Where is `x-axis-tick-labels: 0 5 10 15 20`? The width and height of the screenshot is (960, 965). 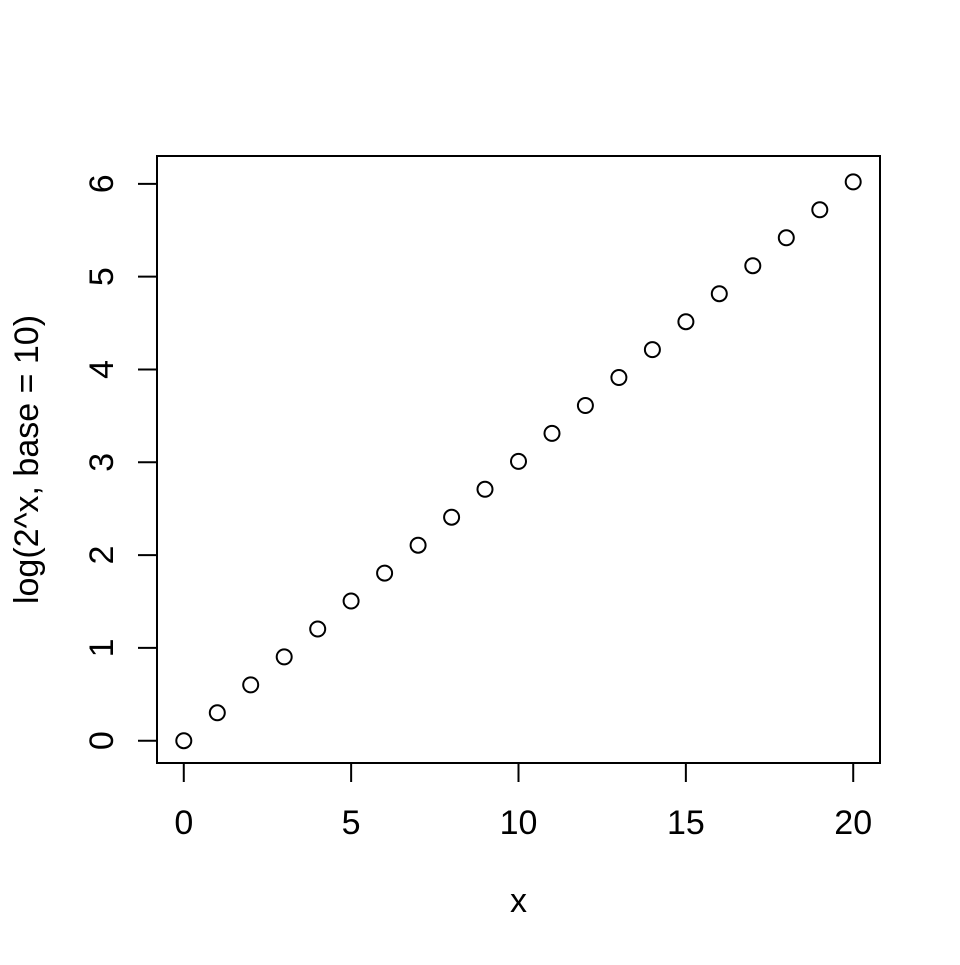
x-axis-tick-labels: 0 5 10 15 20 is located at coordinates (523, 823).